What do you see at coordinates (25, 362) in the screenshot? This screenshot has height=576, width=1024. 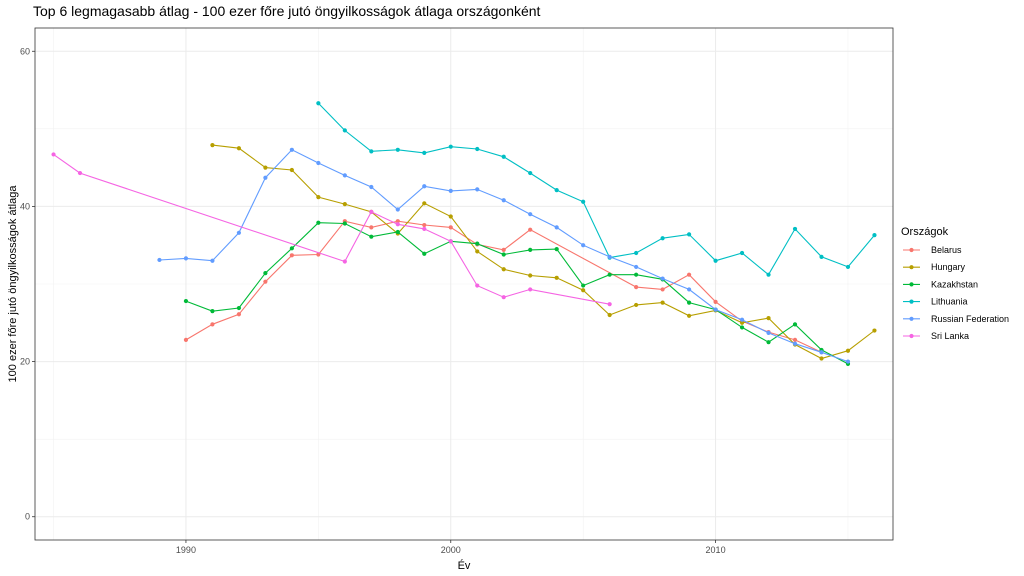 I see `y-tick-label: 20` at bounding box center [25, 362].